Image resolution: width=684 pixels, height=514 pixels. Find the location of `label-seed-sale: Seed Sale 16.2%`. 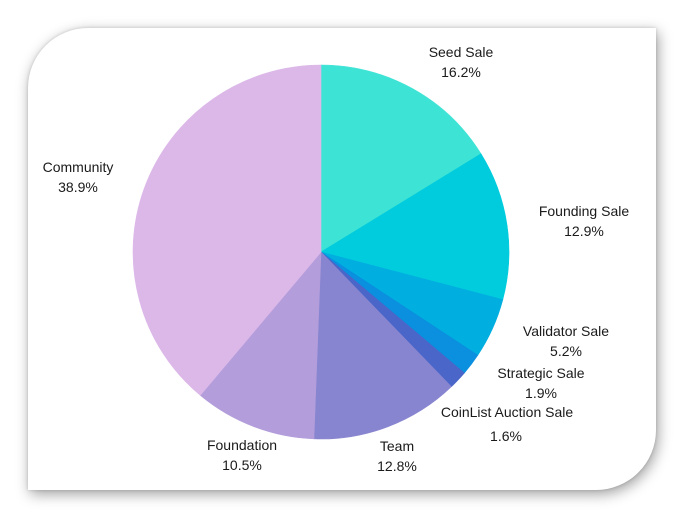

label-seed-sale: Seed Sale 16.2% is located at coordinates (461, 62).